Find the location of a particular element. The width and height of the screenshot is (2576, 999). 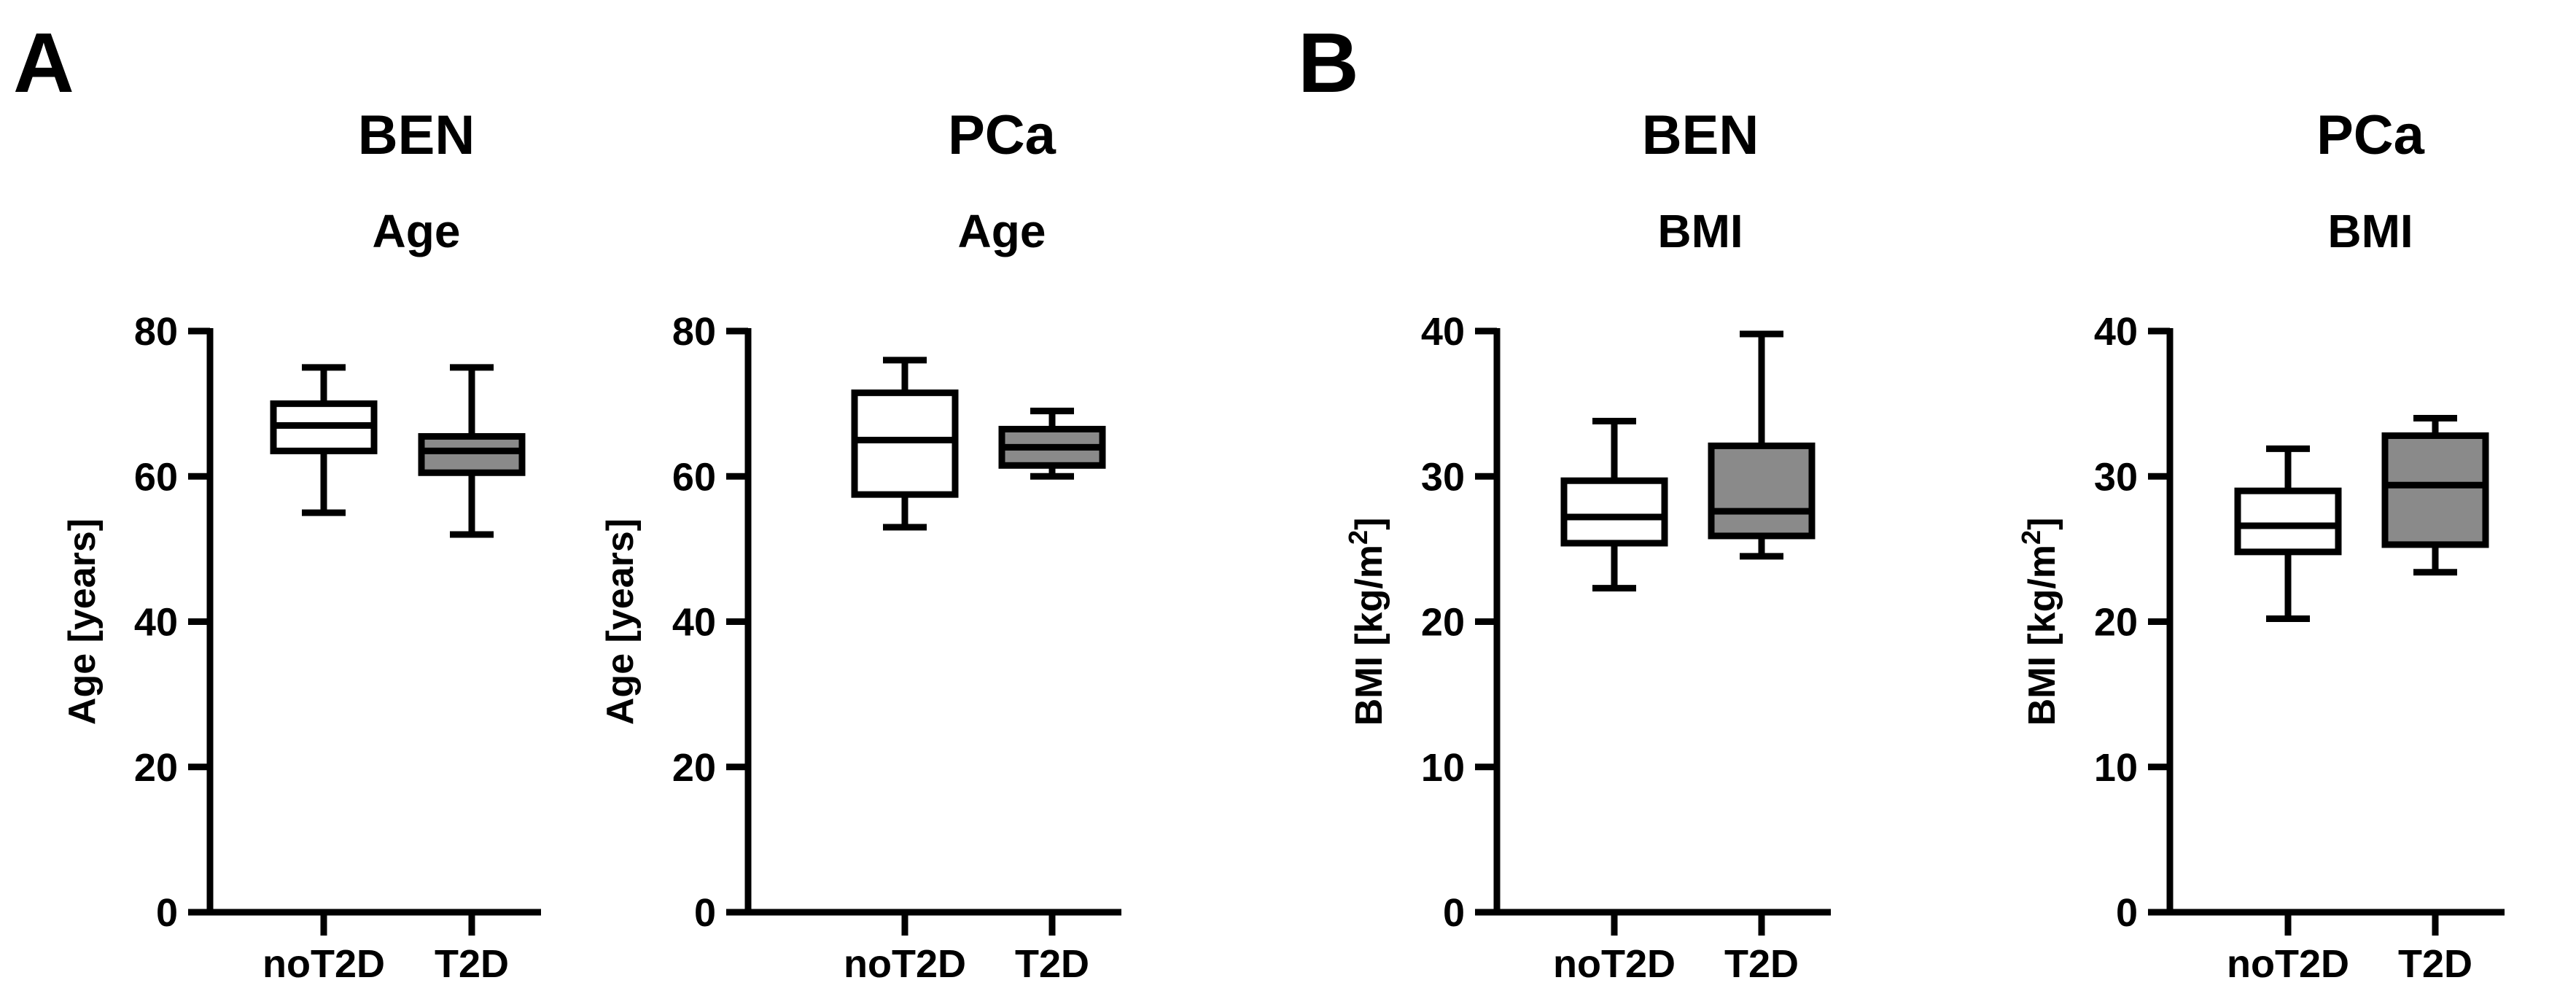

panel-letter-a: A is located at coordinates (43, 63).